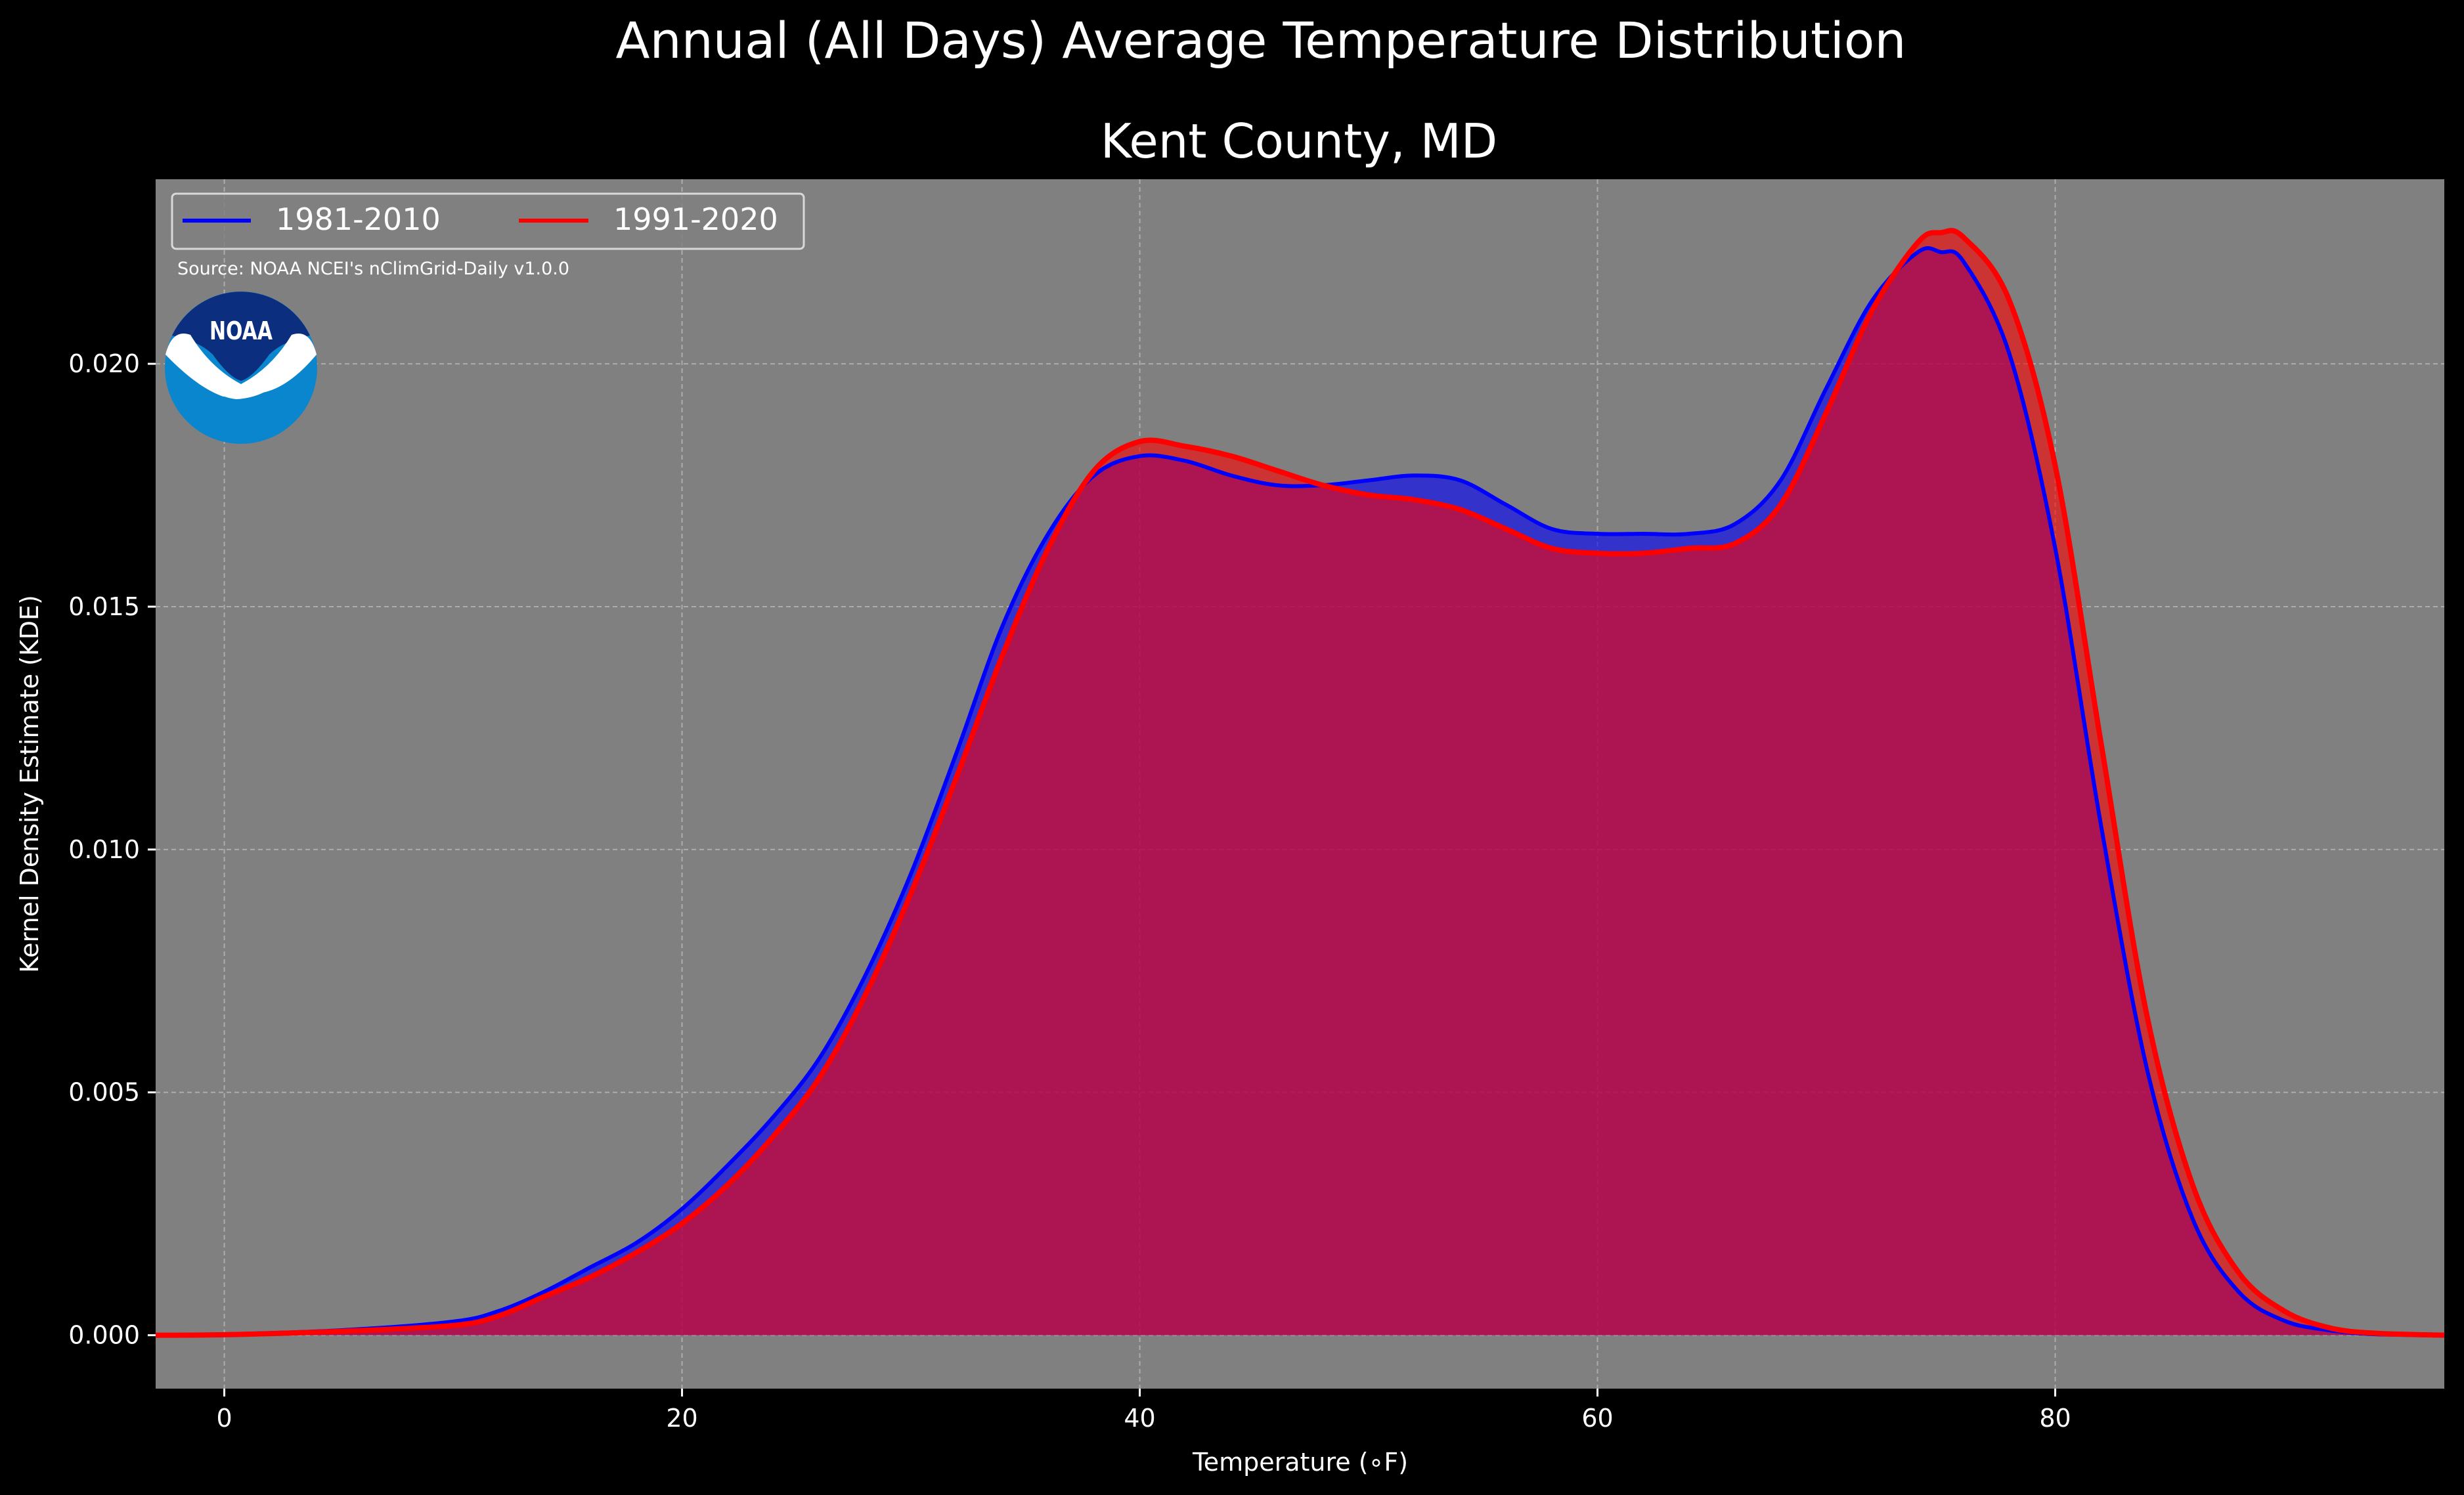  Describe the element at coordinates (1597, 1418) in the screenshot. I see `x-tick-label: 60` at that location.